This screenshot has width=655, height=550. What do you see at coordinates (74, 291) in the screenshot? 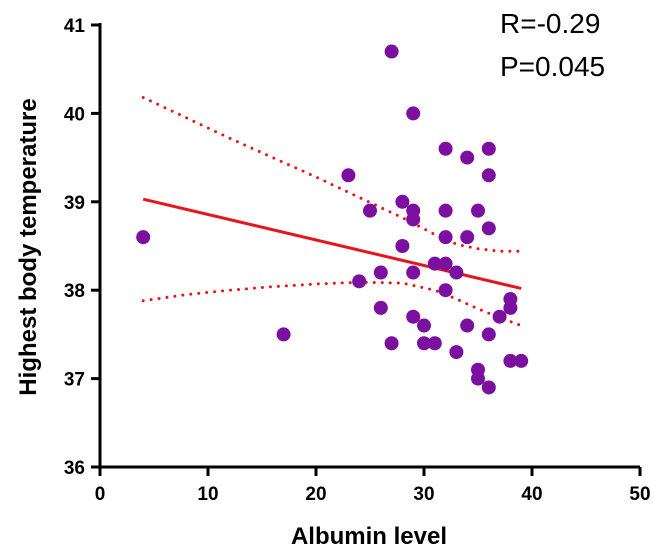
I see `y-tick-label: 38` at bounding box center [74, 291].